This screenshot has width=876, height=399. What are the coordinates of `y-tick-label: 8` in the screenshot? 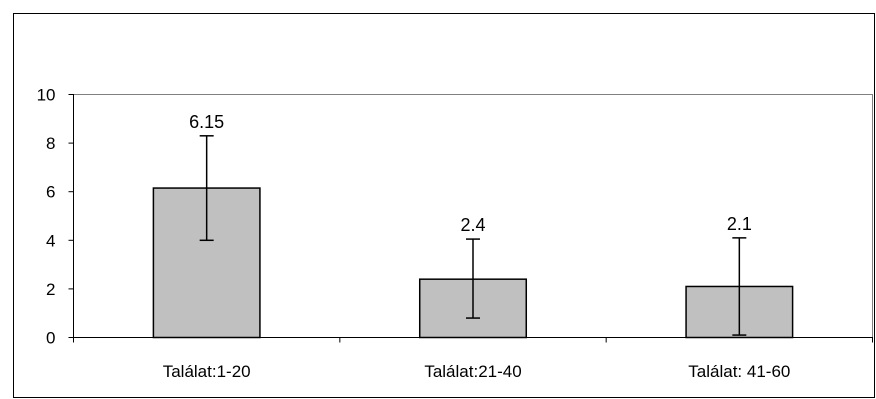 It's located at (50, 143).